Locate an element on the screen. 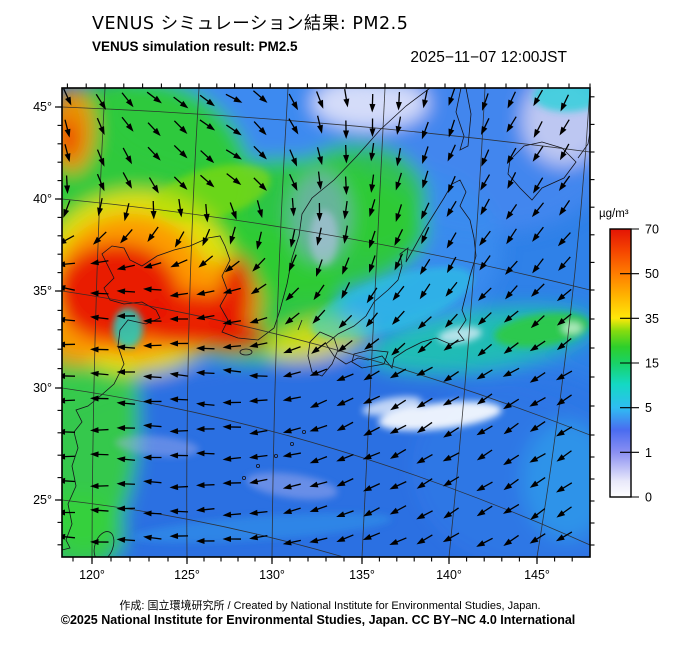 This screenshot has width=700, height=649. colorbar-tick-label: 15 is located at coordinates (652, 364).